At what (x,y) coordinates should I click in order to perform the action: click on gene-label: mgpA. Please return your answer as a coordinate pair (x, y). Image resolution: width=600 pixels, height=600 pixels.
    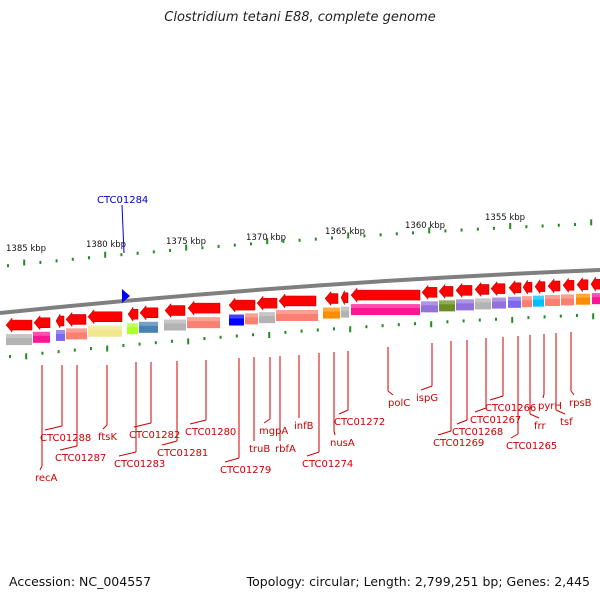
    Looking at the image, I should click on (273, 431).